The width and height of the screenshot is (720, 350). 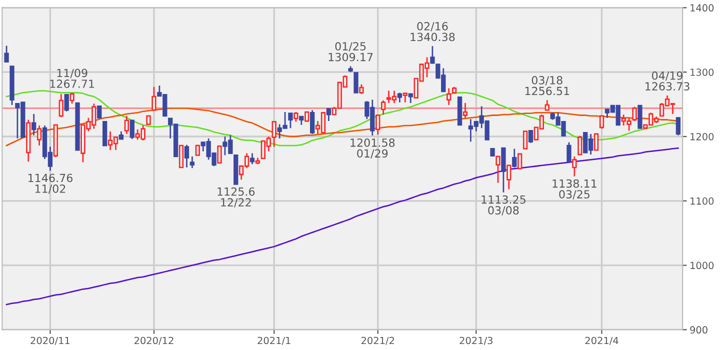 What do you see at coordinates (432, 32) in the screenshot?
I see `annotation: 02/16 1340.38` at bounding box center [432, 32].